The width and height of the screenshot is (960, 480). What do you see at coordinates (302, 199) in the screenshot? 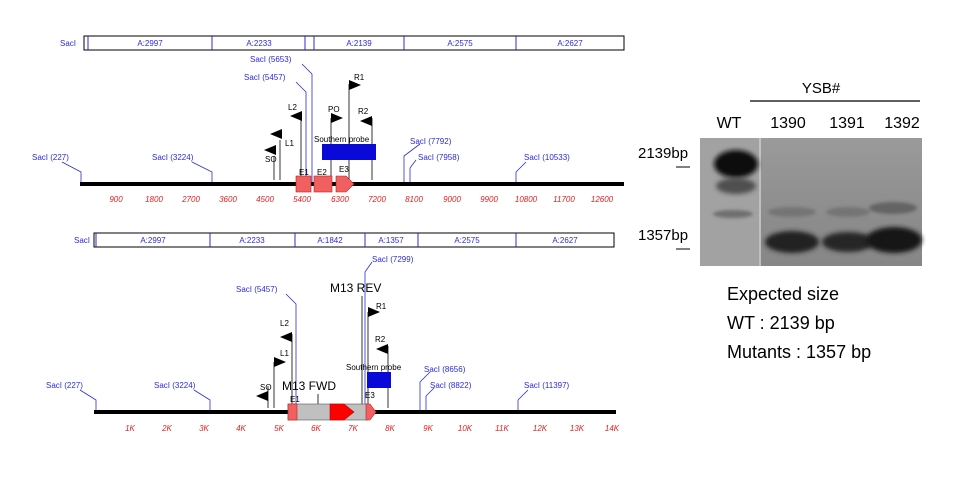
I see `scale-tick: 5400` at bounding box center [302, 199].